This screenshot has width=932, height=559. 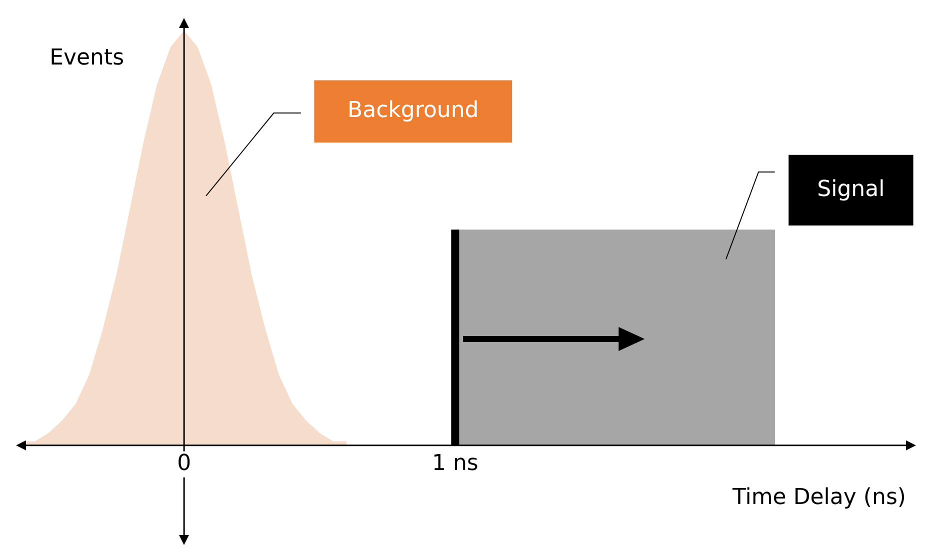 I want to click on x-tick-label: 0, so click(x=184, y=463).